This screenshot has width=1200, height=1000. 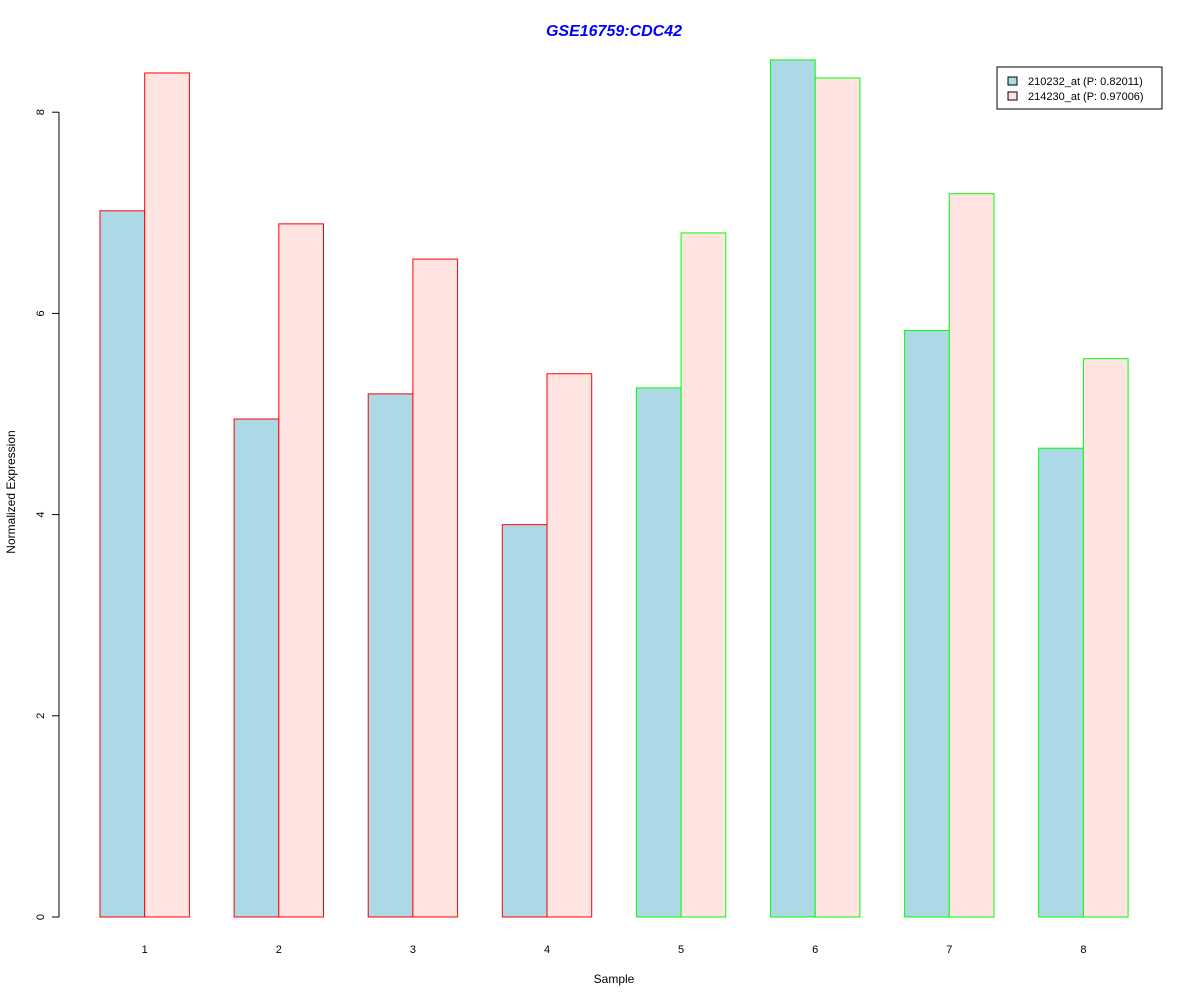 What do you see at coordinates (614, 31) in the screenshot?
I see `chart-title: GSE16759:CDC42` at bounding box center [614, 31].